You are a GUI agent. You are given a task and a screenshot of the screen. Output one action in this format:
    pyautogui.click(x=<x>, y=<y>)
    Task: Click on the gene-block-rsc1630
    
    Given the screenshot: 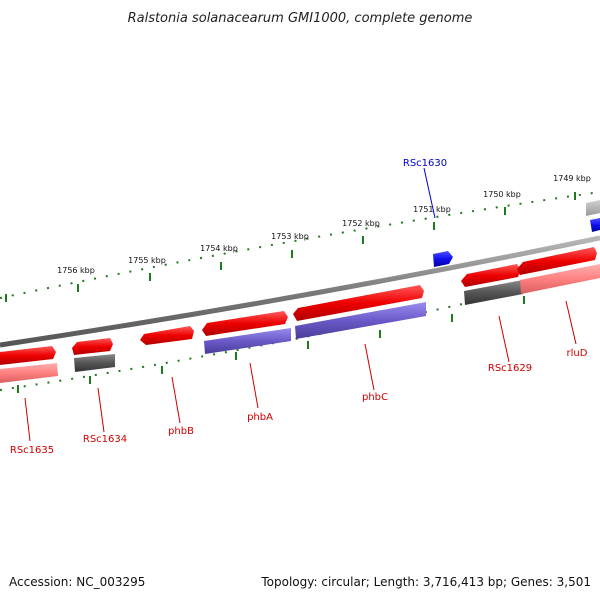 What is the action you would take?
    pyautogui.click(x=443, y=259)
    